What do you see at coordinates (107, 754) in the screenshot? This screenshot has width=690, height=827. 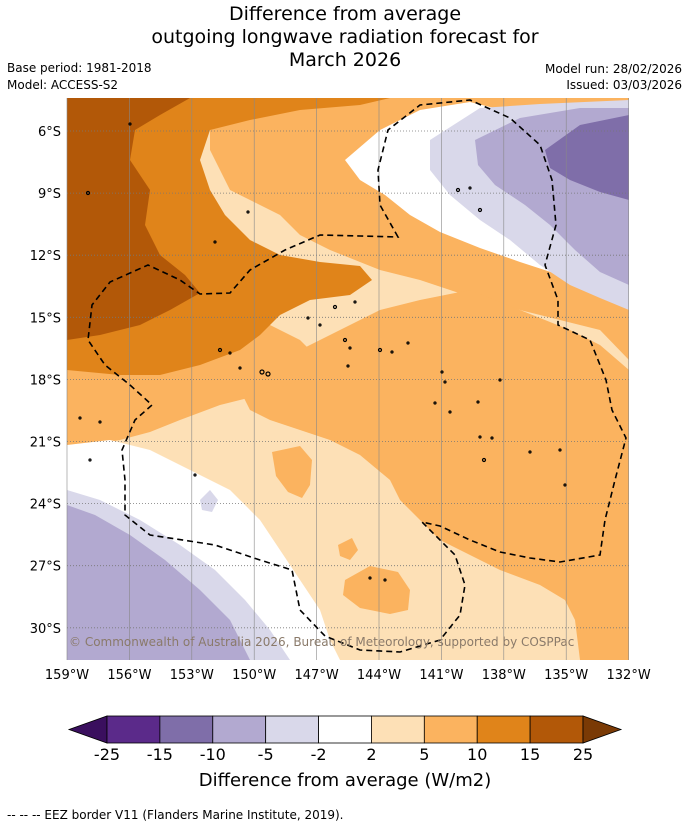 I see `colorbar-tick-label: -25` at bounding box center [107, 754].